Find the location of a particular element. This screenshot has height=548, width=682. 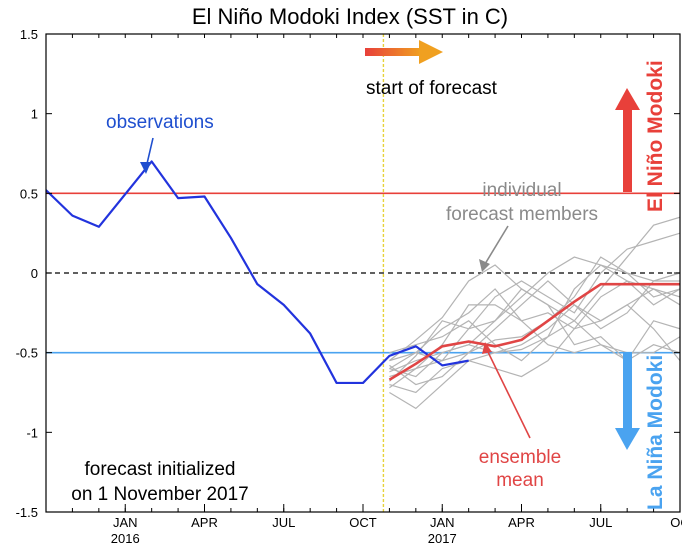

members-arrowhead-icon is located at coordinates (484, 265).